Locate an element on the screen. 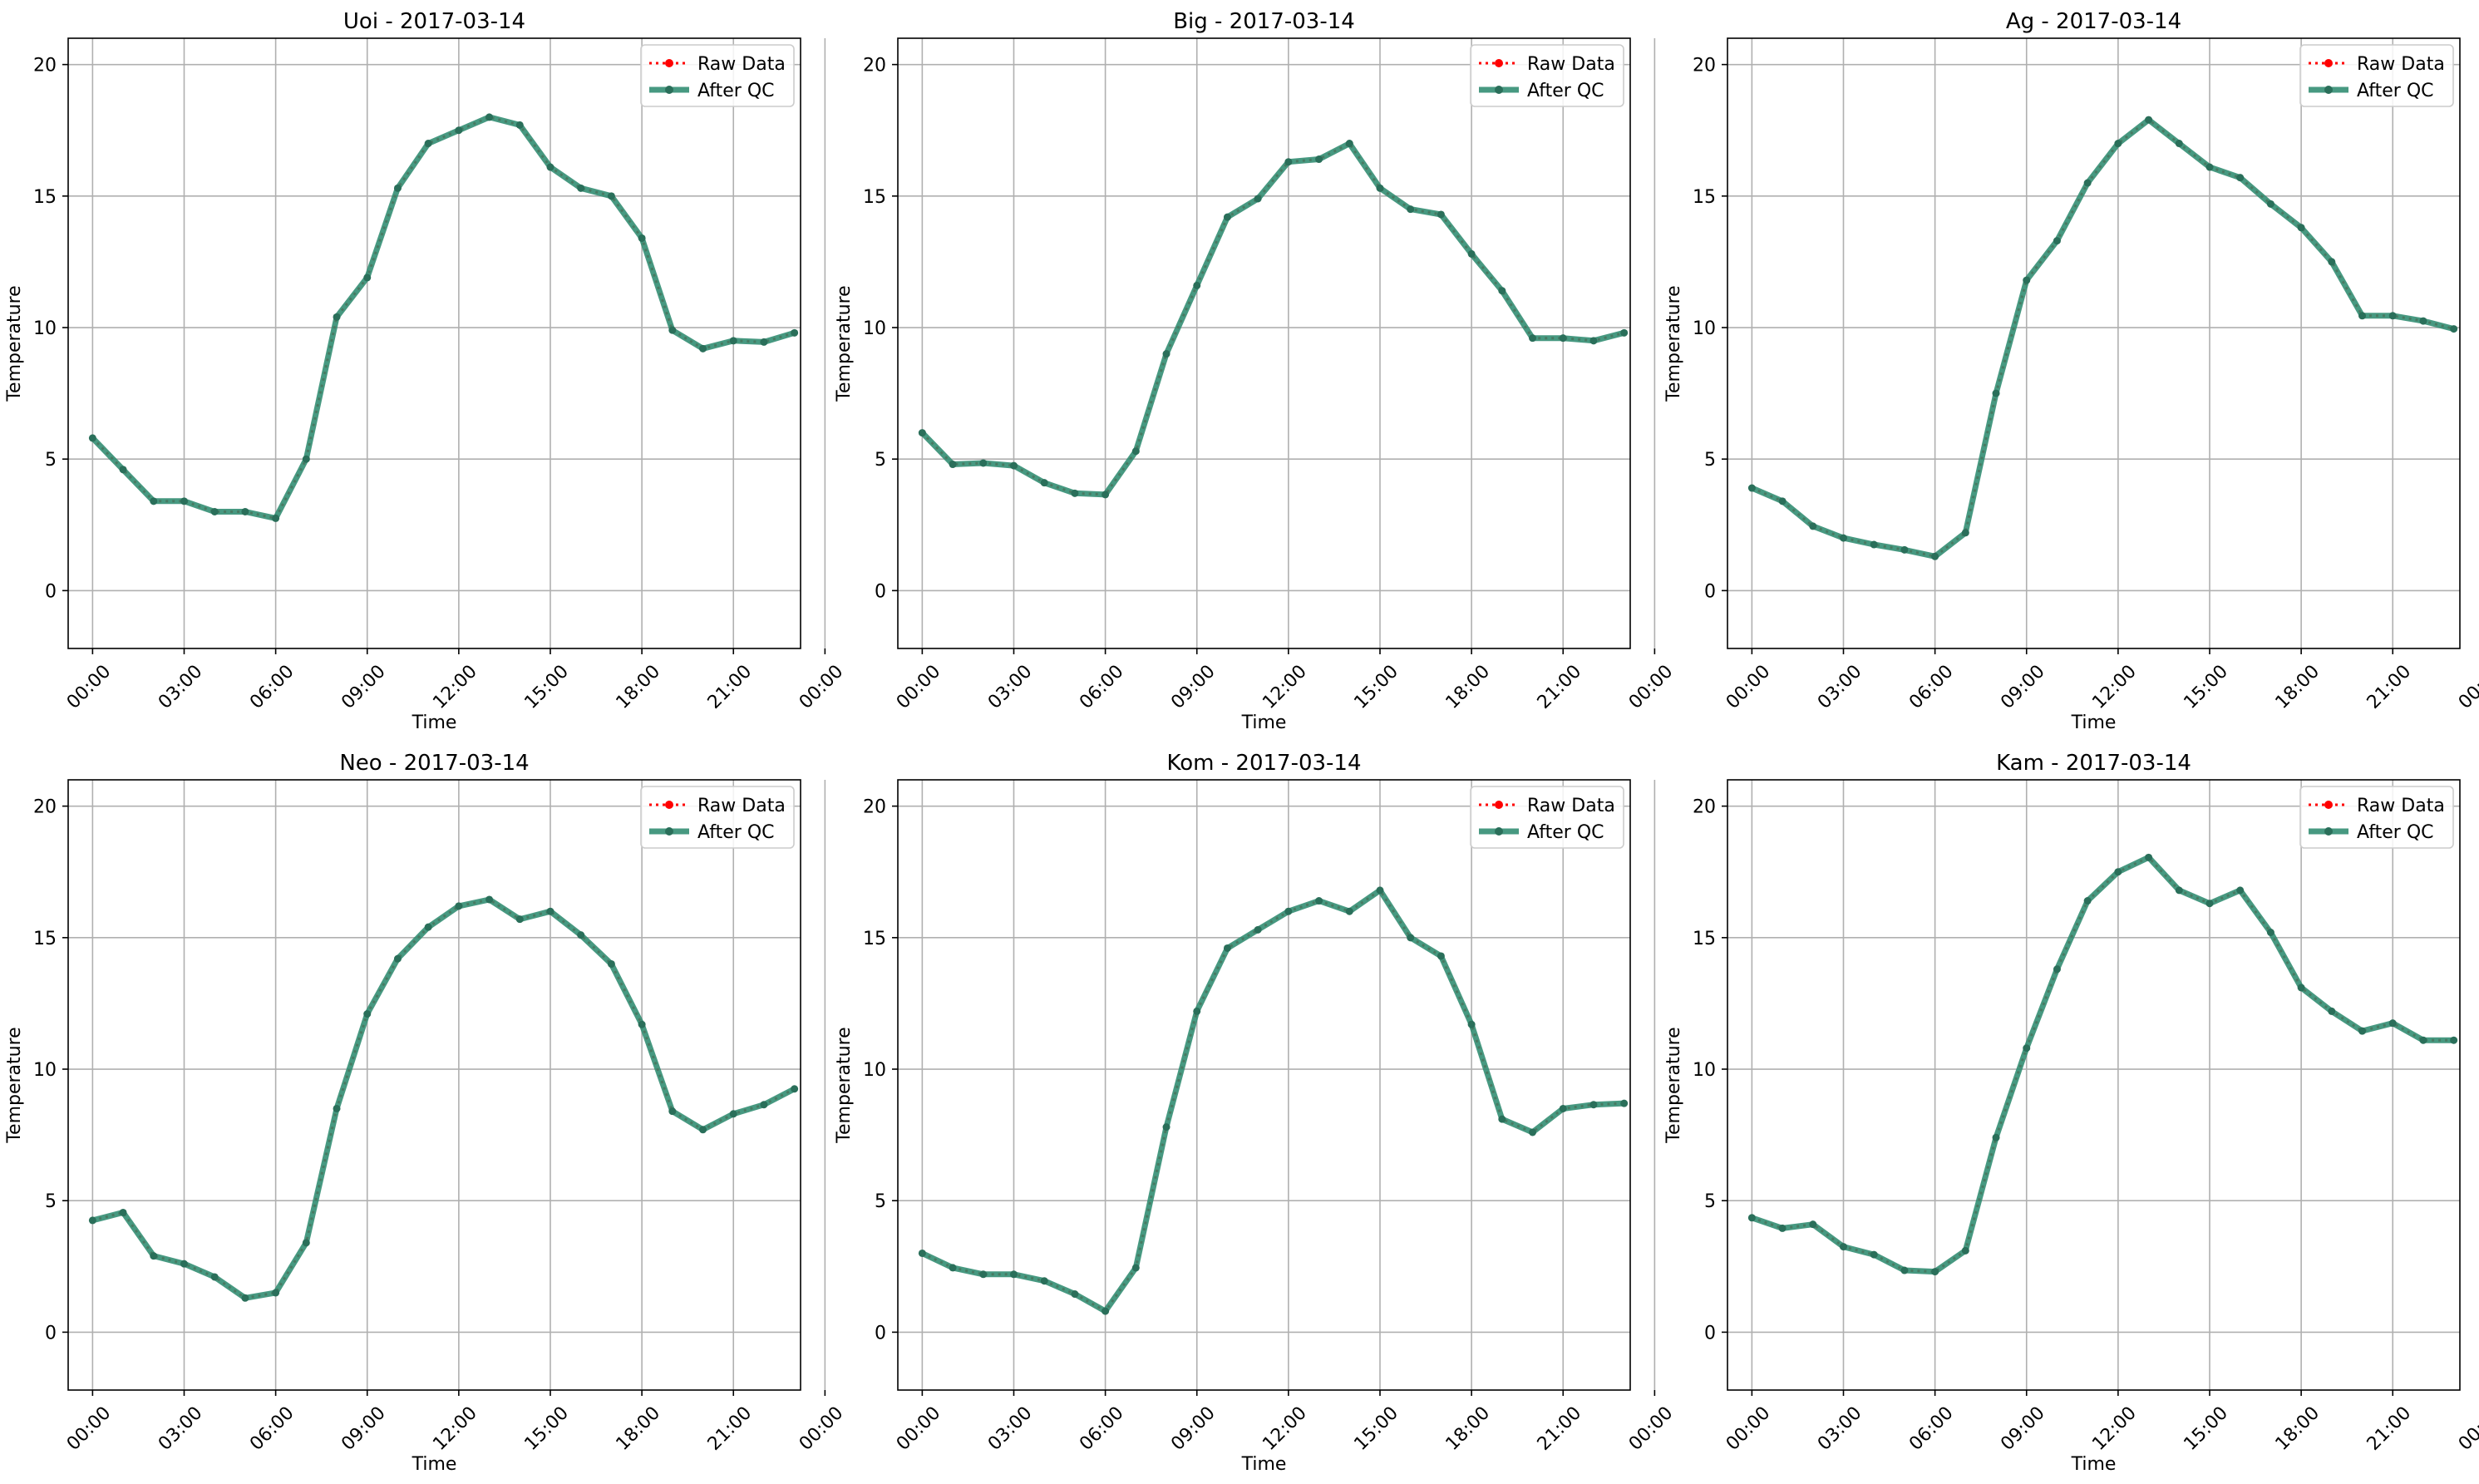 The image size is (2479, 1484). ytick-label: 15 is located at coordinates (874, 939).